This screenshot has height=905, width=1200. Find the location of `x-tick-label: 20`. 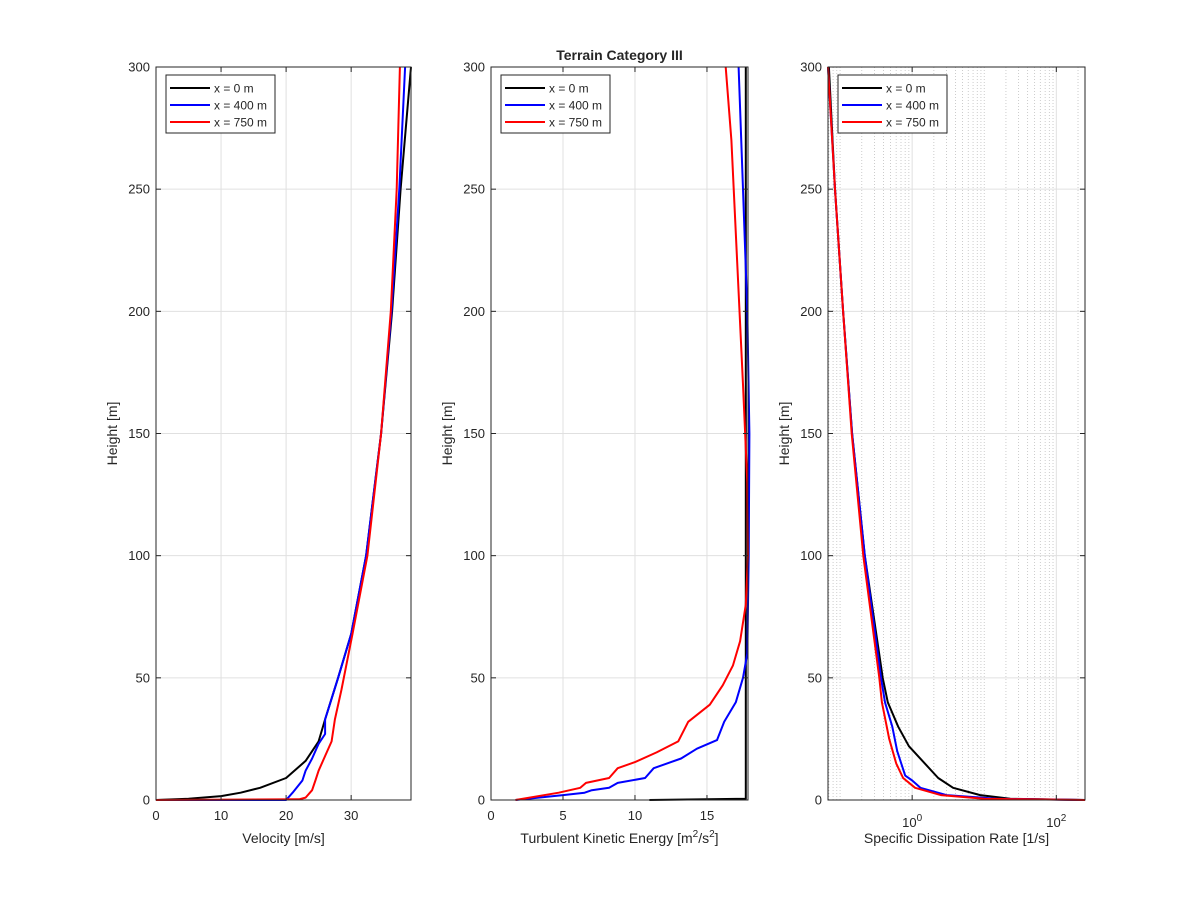

x-tick-label: 20 is located at coordinates (286, 815).